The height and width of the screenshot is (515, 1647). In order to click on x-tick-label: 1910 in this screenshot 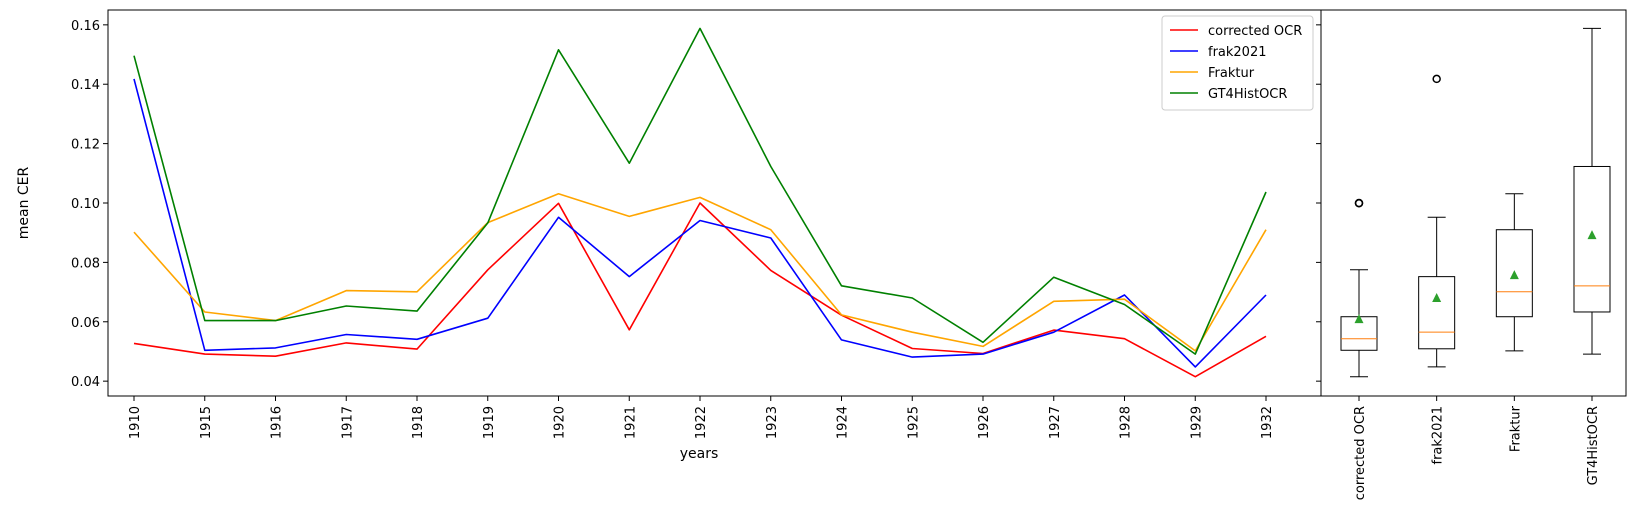, I will do `click(135, 422)`.